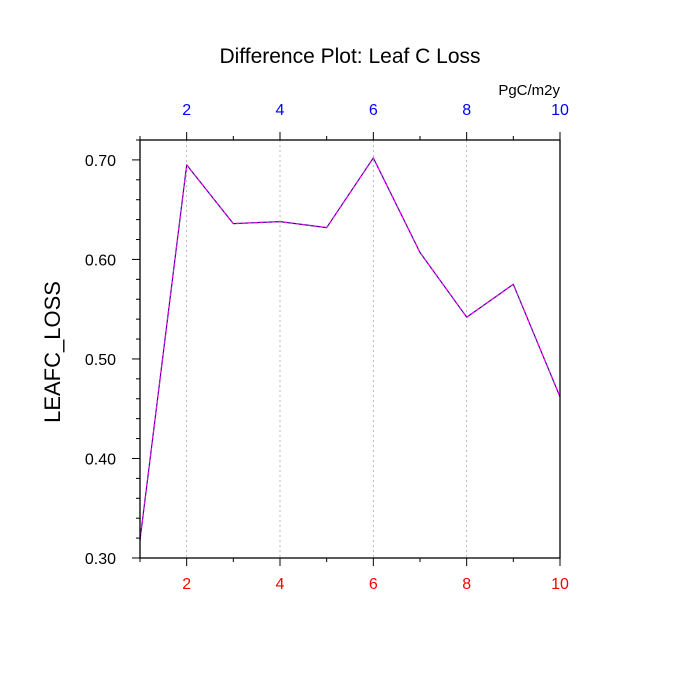 The height and width of the screenshot is (700, 700). Describe the element at coordinates (186, 110) in the screenshot. I see `x-tick-label-top: 2` at that location.